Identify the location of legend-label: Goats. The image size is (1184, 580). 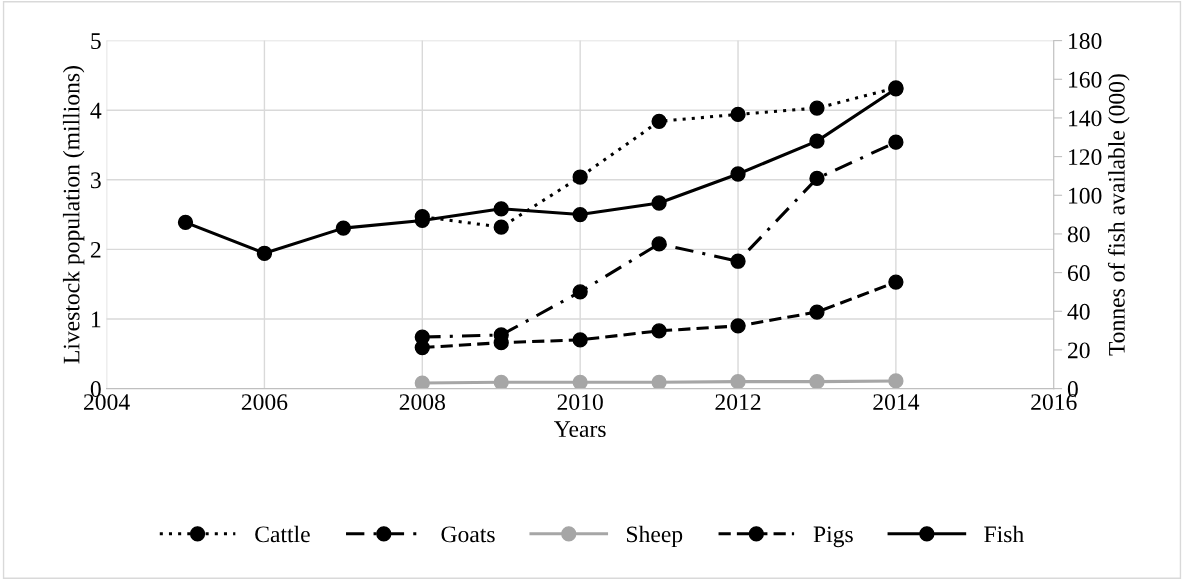
(468, 534).